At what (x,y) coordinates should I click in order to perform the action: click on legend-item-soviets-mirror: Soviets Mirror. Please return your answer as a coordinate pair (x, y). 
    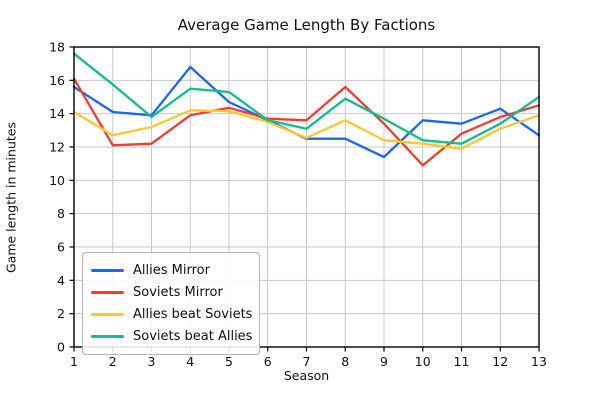
    Looking at the image, I should click on (171, 292).